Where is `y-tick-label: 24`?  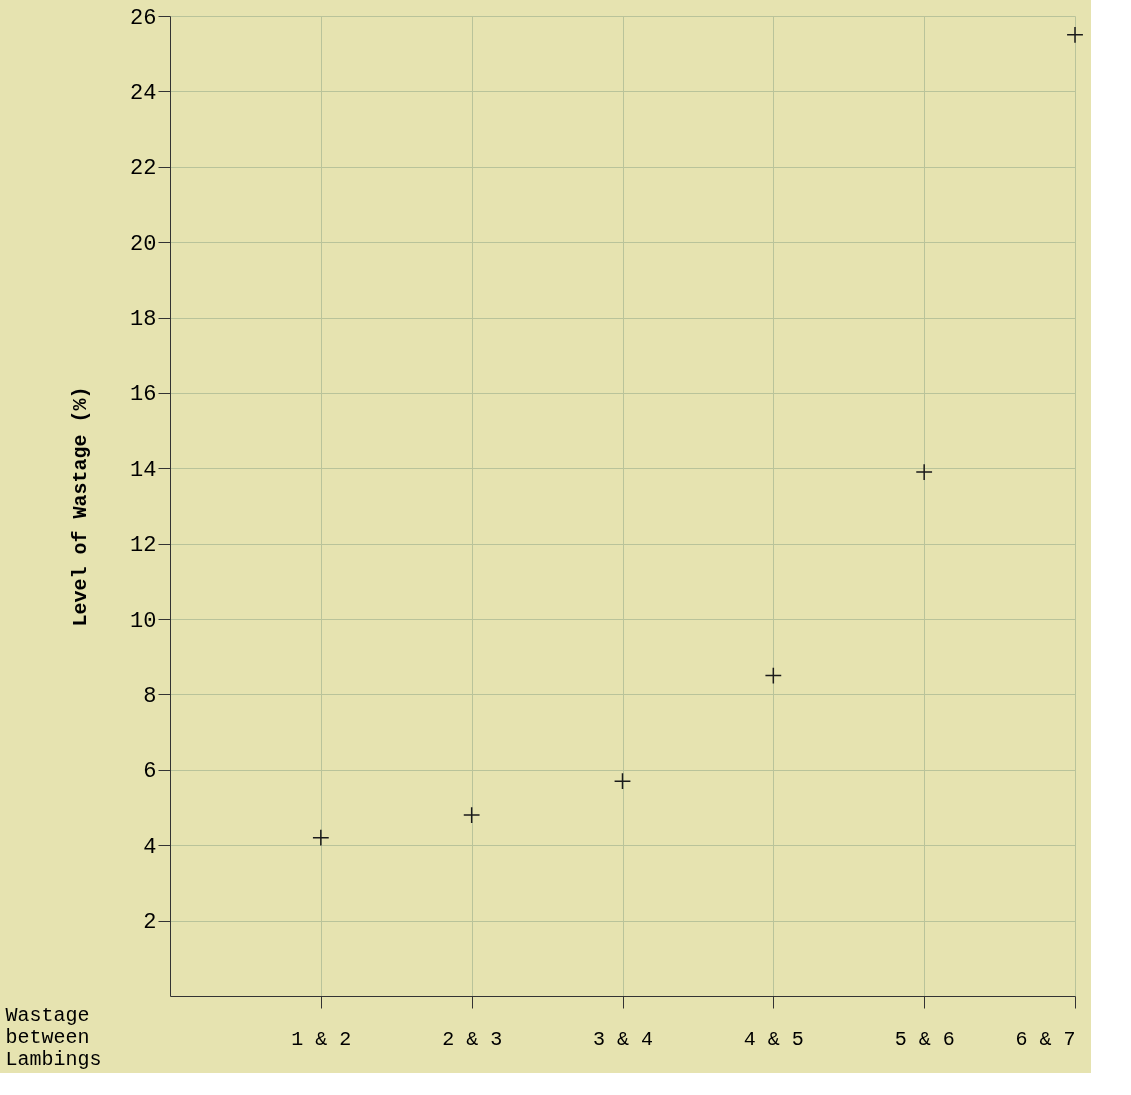 y-tick-label: 24 is located at coordinates (143, 93).